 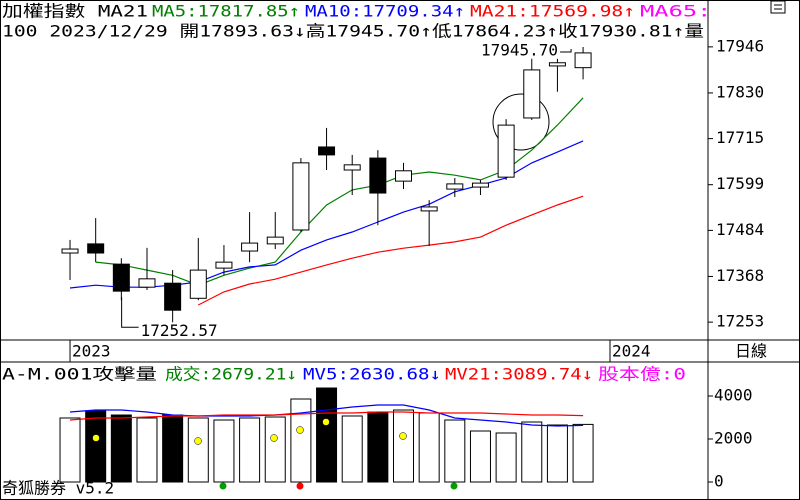 What do you see at coordinates (372, 374) in the screenshot?
I see `volume-header-segment: MV5:2630.68↓` at bounding box center [372, 374].